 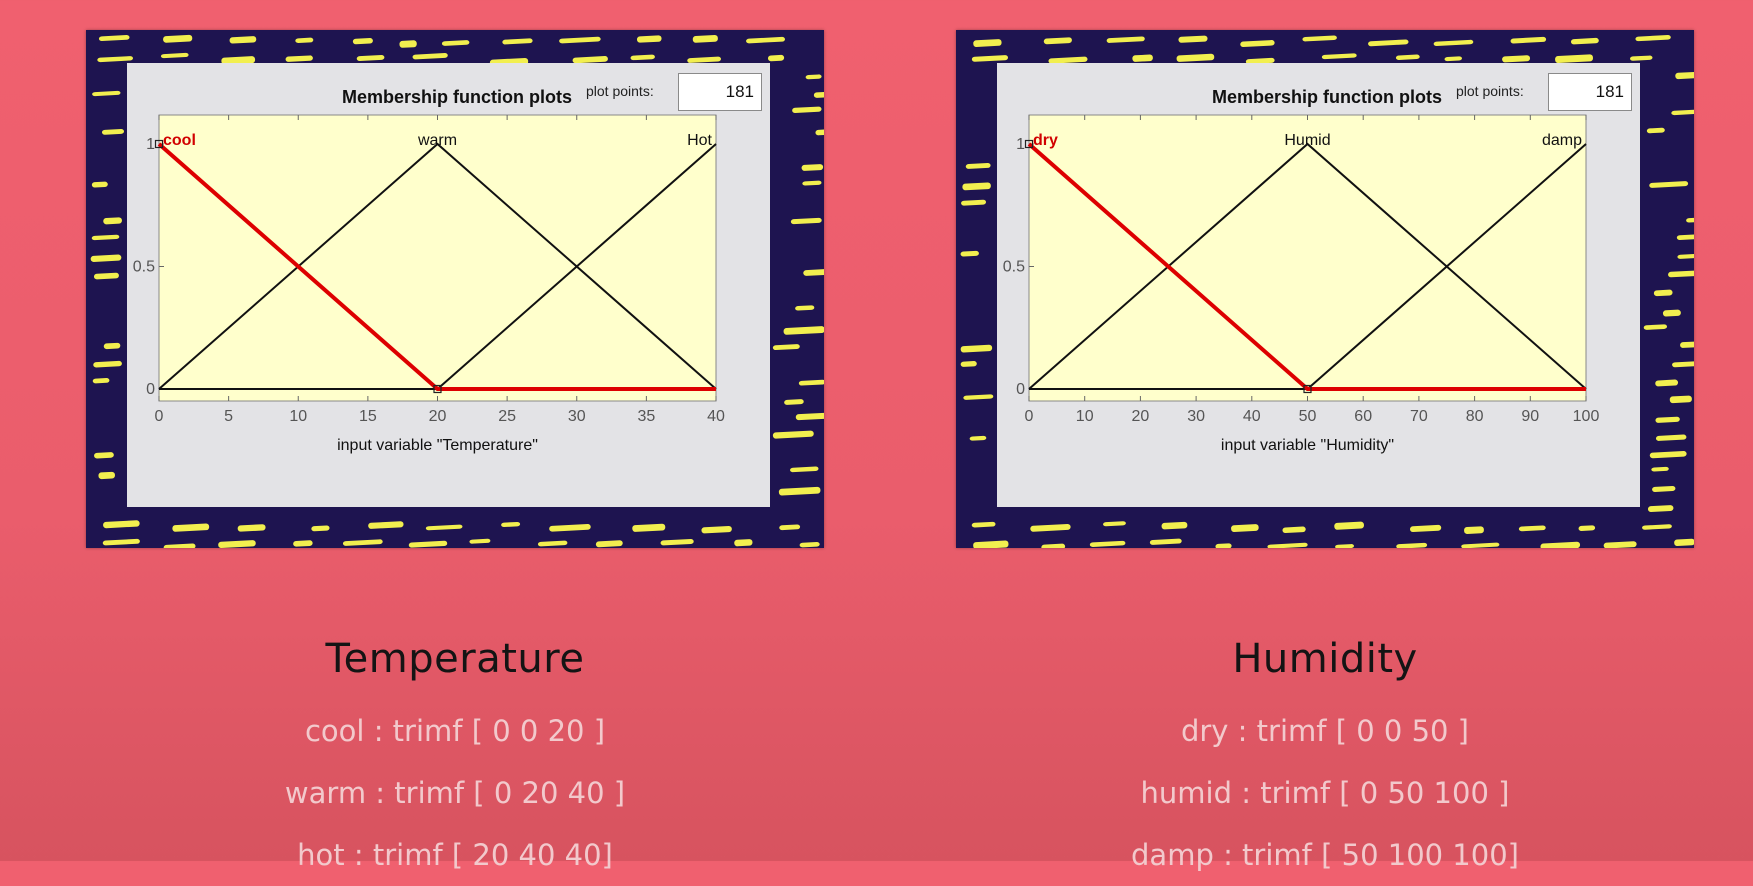 What do you see at coordinates (1307, 140) in the screenshot?
I see `mf-label-humid: Humid` at bounding box center [1307, 140].